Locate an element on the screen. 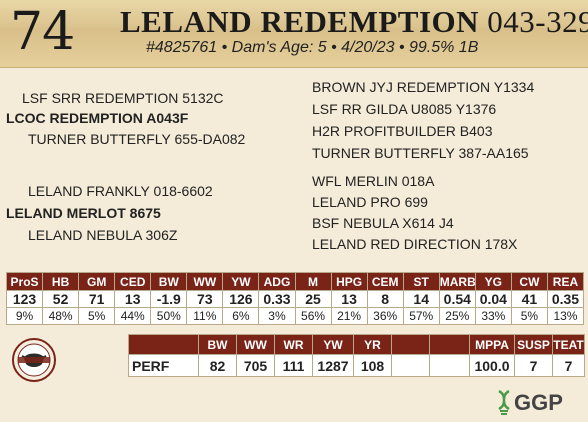 Image resolution: width=588 pixels, height=422 pixels. animal-name-text: LELAND REDEMPTION is located at coordinates (300, 21).